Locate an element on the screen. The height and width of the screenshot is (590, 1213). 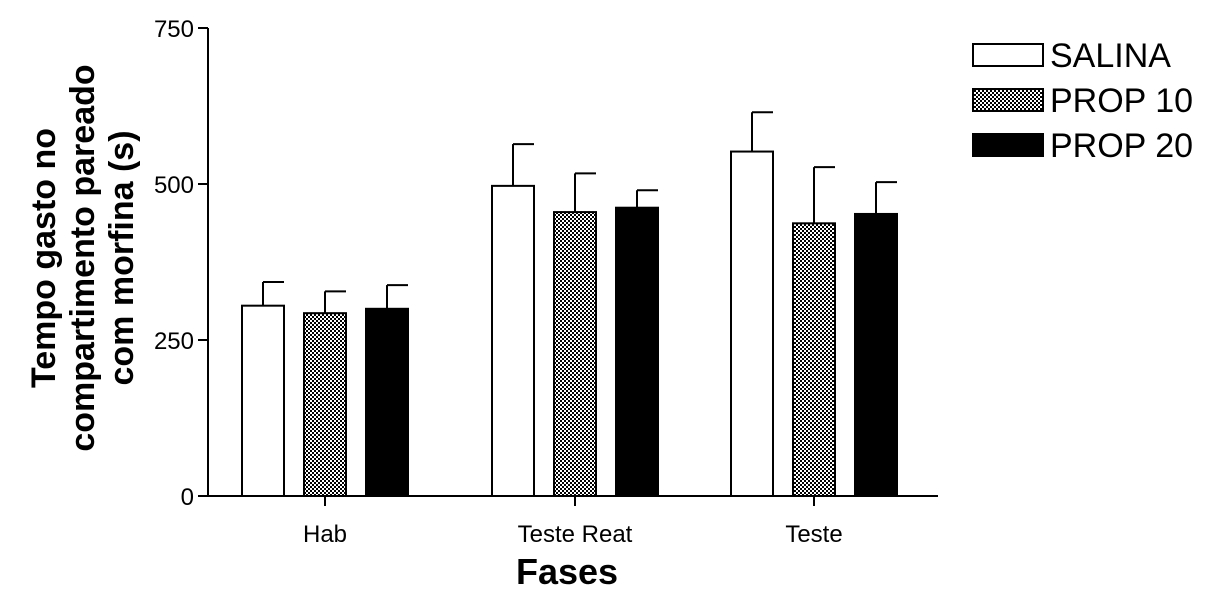
bar-salina-hab is located at coordinates (263, 400).